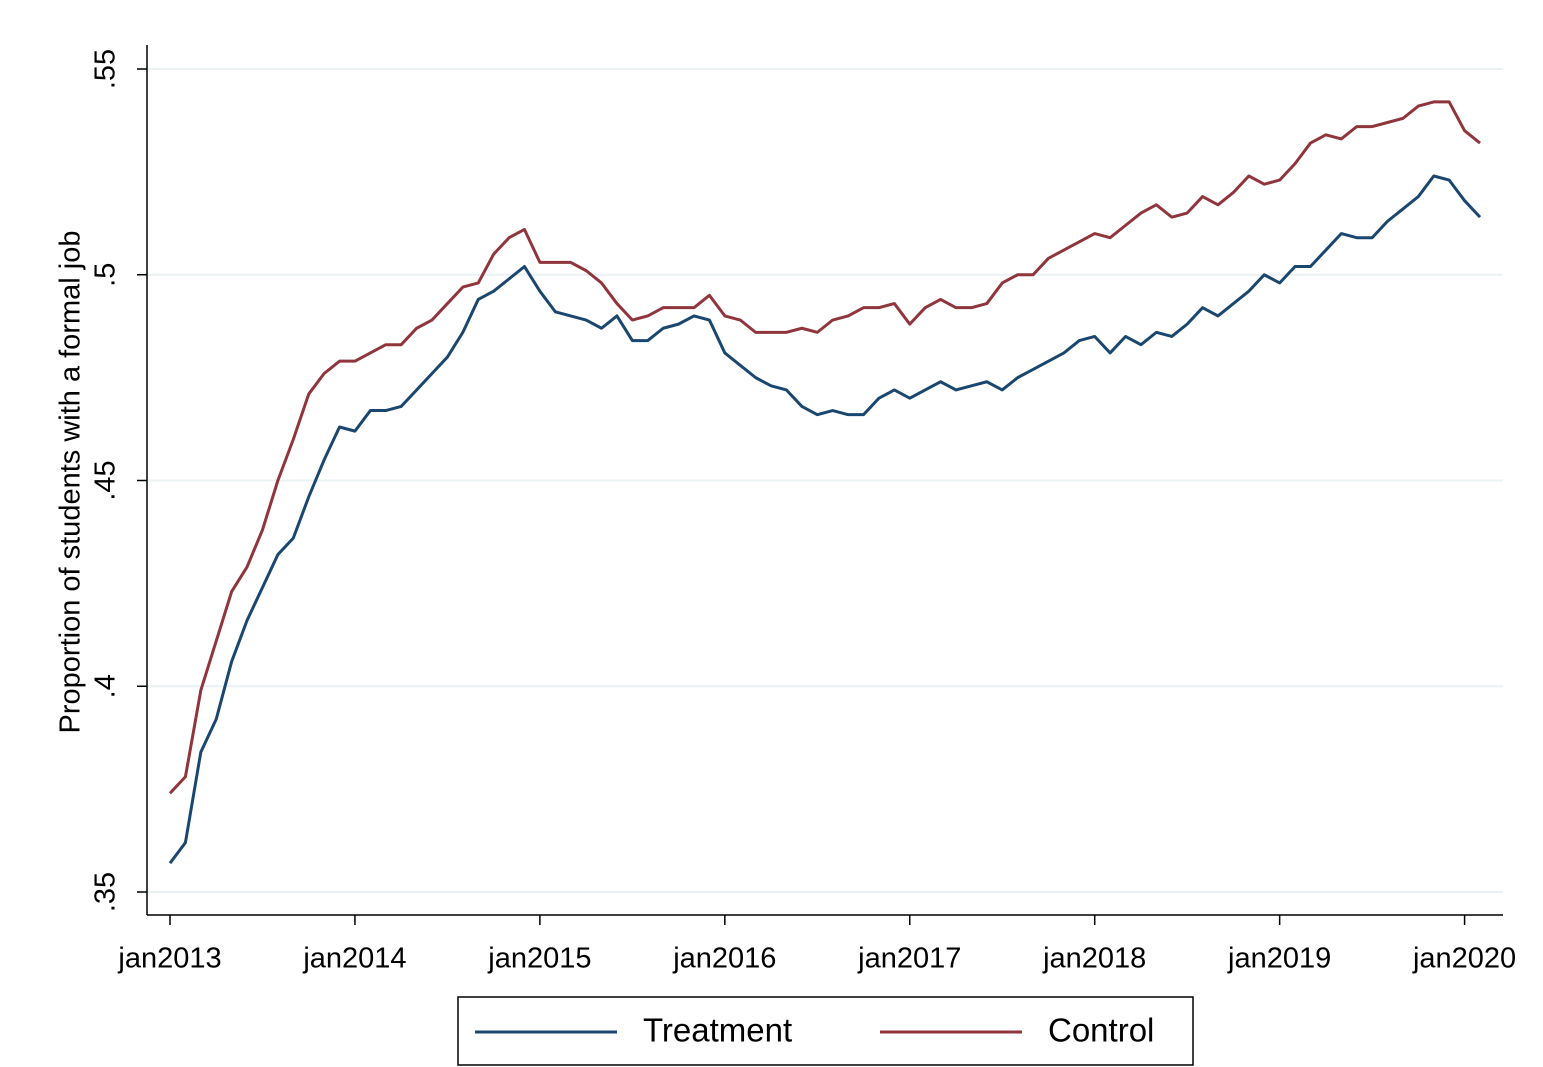  Describe the element at coordinates (106, 480) in the screenshot. I see `y-tick-label: .45` at that location.